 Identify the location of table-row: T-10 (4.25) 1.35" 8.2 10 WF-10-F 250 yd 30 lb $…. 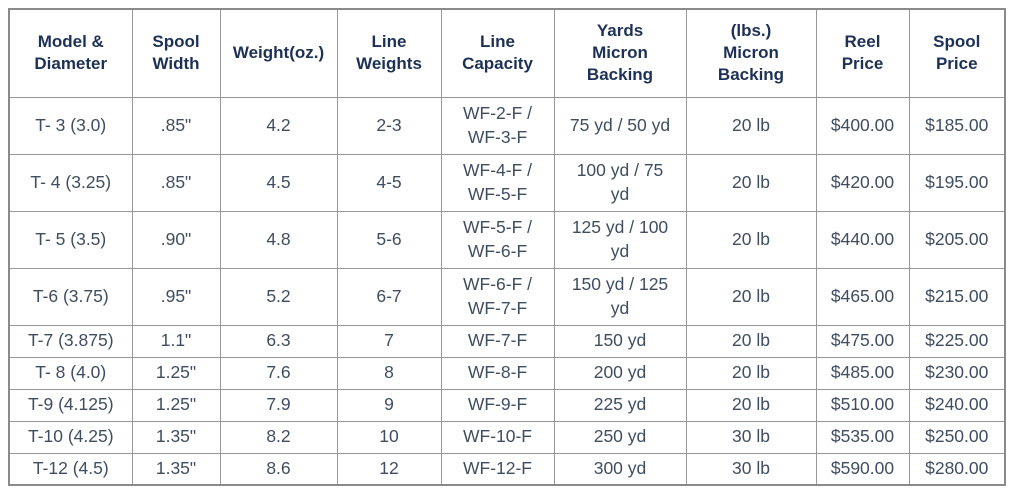
(507, 437).